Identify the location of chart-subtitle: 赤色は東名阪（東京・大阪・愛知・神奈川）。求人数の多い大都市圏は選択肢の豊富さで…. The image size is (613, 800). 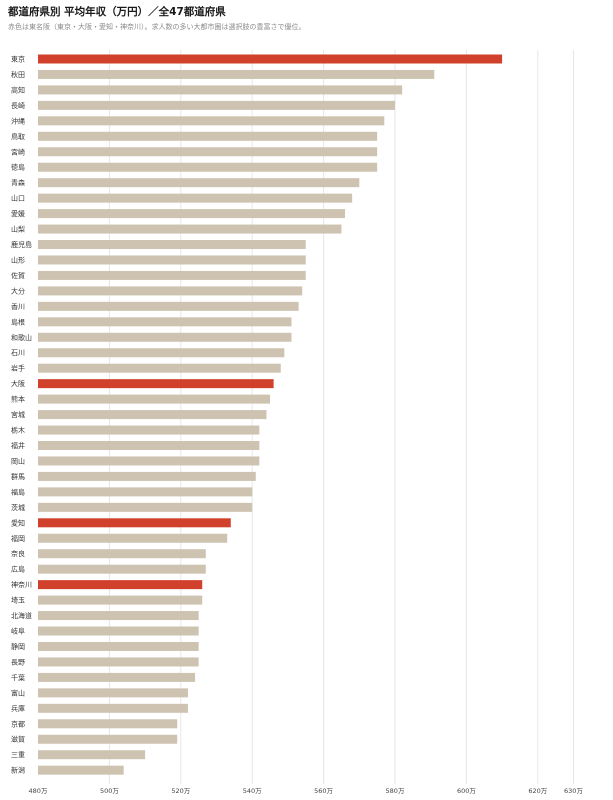
(157, 27).